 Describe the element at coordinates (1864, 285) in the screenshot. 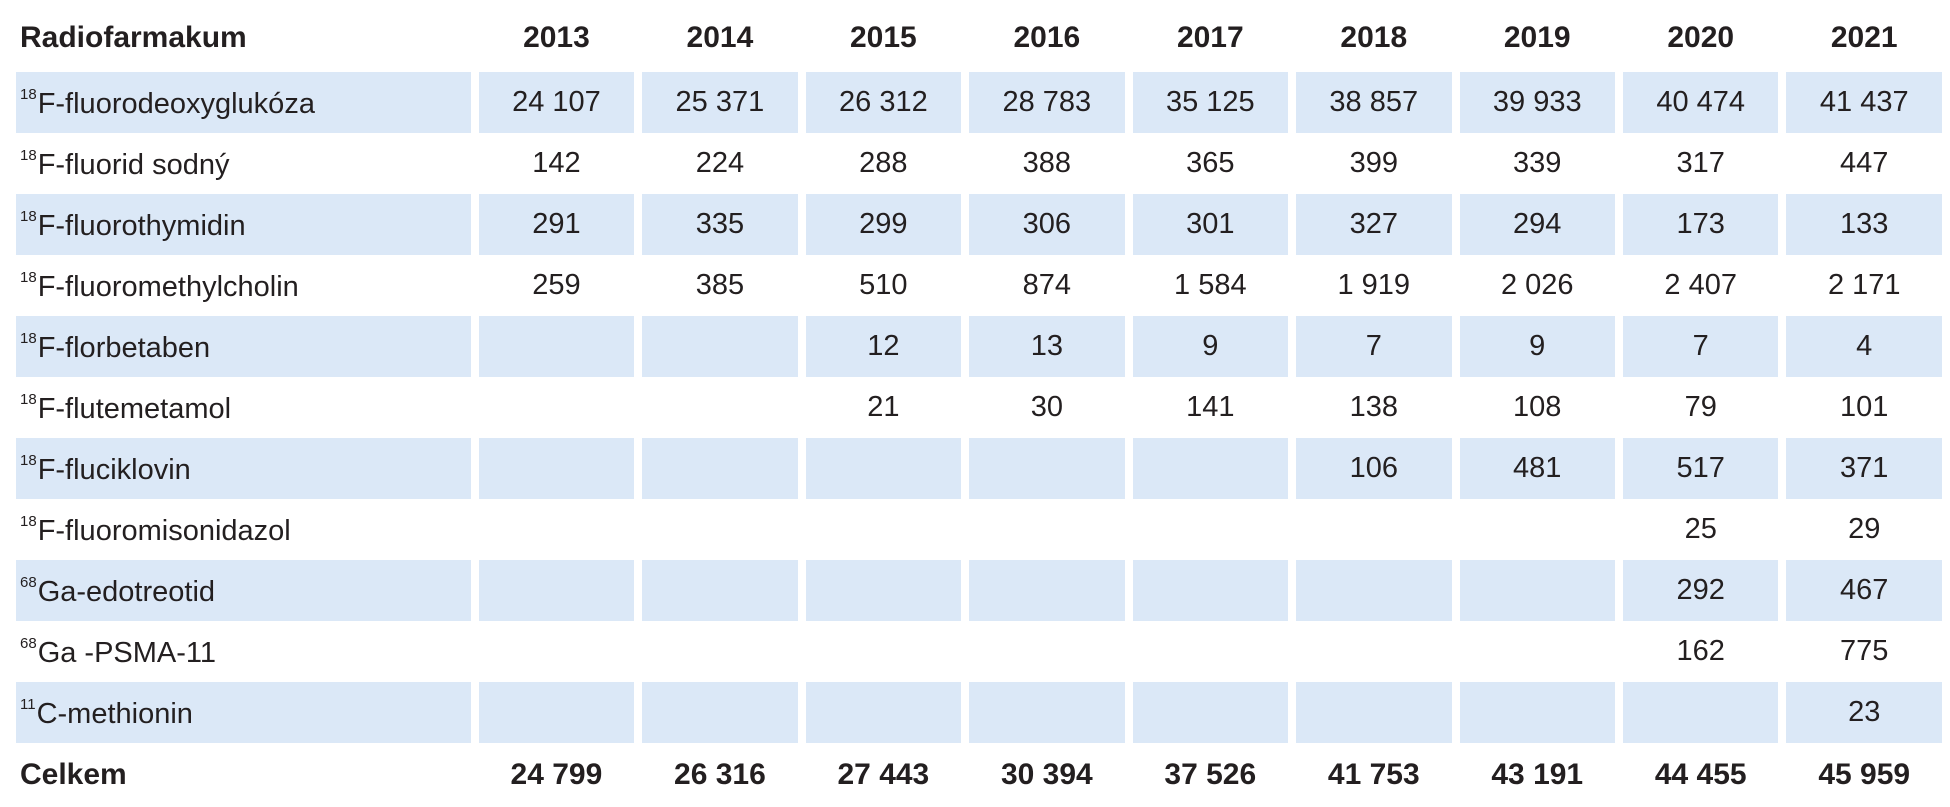

I see `value-cell: 2 171` at that location.